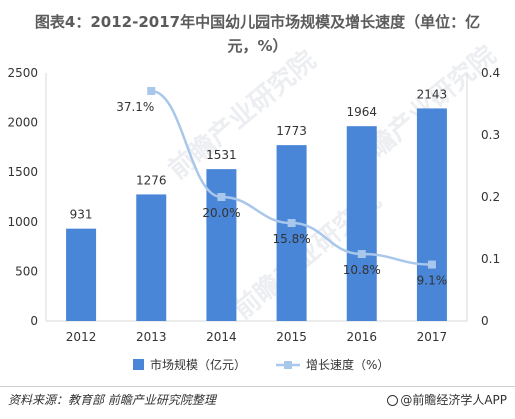 The height and width of the screenshot is (419, 515). Describe the element at coordinates (151, 337) in the screenshot. I see `x-tick-label: 2013` at that location.